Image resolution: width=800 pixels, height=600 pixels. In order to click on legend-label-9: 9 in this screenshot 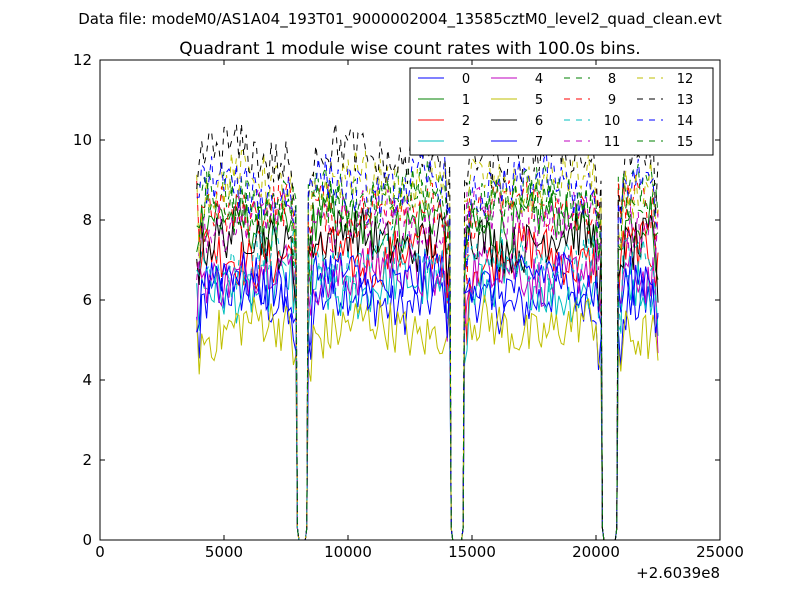, I will do `click(612, 100)`.